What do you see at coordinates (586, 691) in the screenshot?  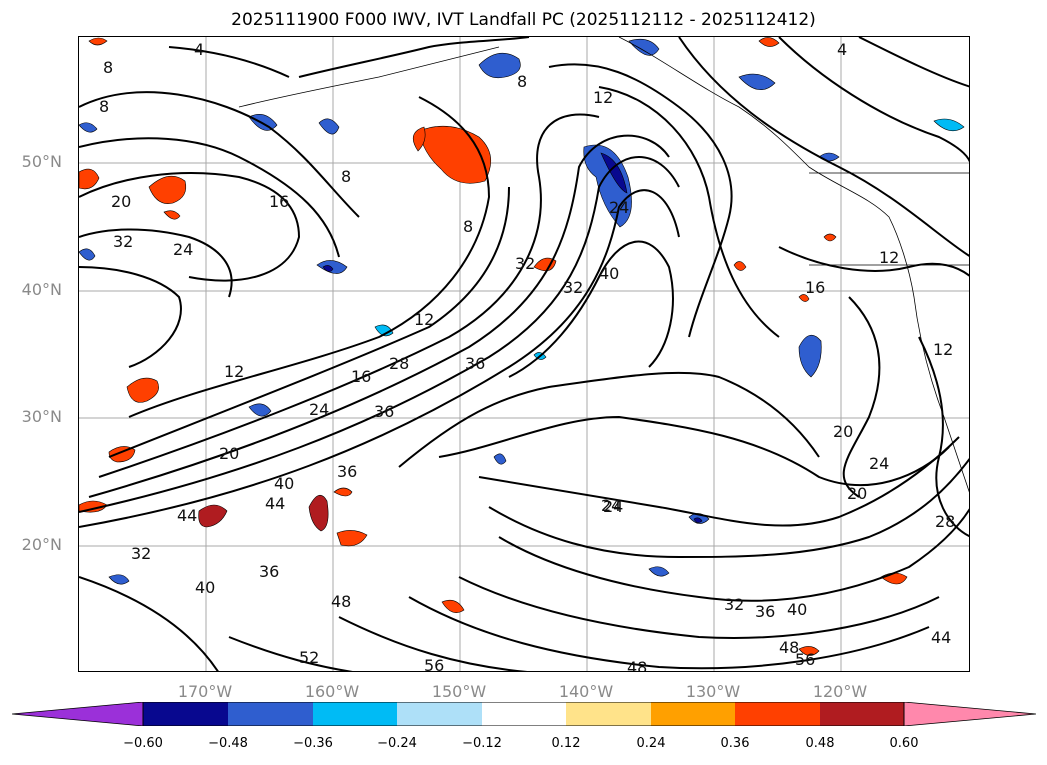 I see `lon-label-140w: 140°W` at bounding box center [586, 691].